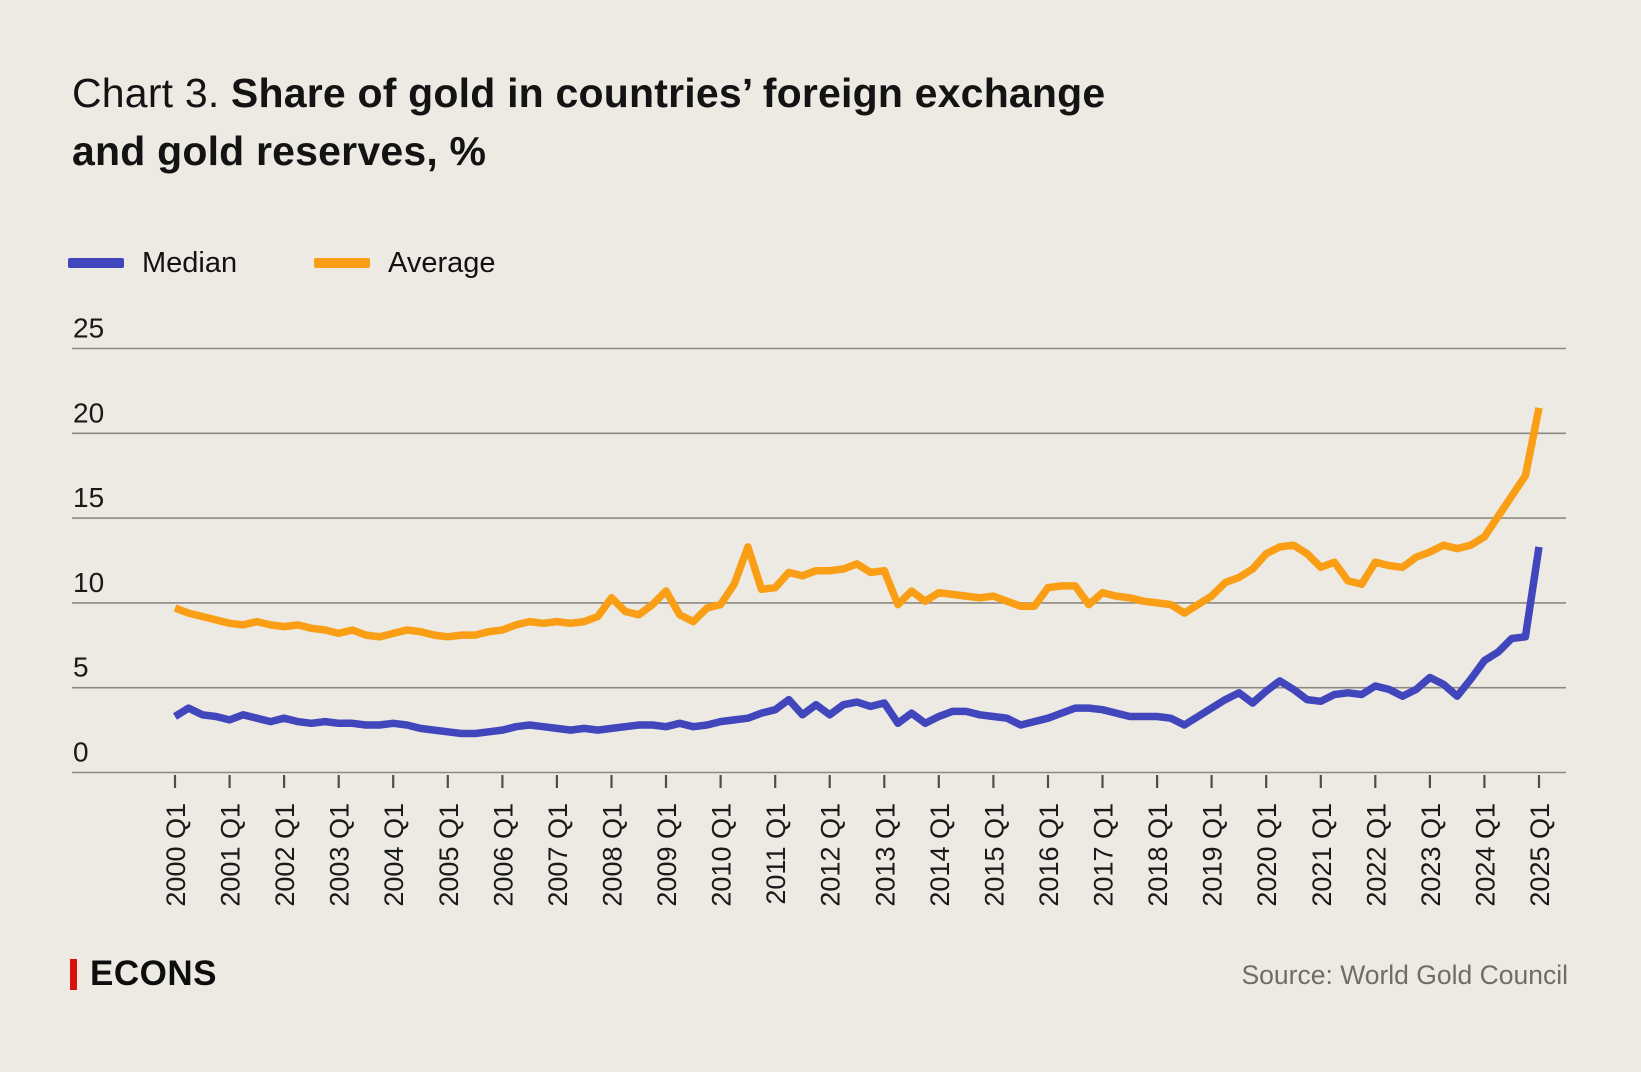 The width and height of the screenshot is (1641, 1072). What do you see at coordinates (73, 974) in the screenshot?
I see `logo-bar-icon` at bounding box center [73, 974].